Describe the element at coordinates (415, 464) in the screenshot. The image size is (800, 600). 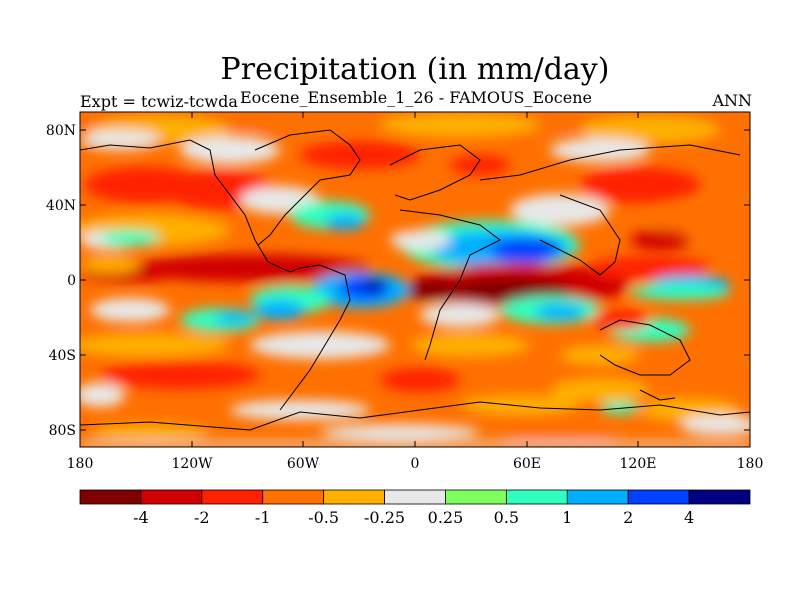
I see `lon-tick-label: 0` at that location.